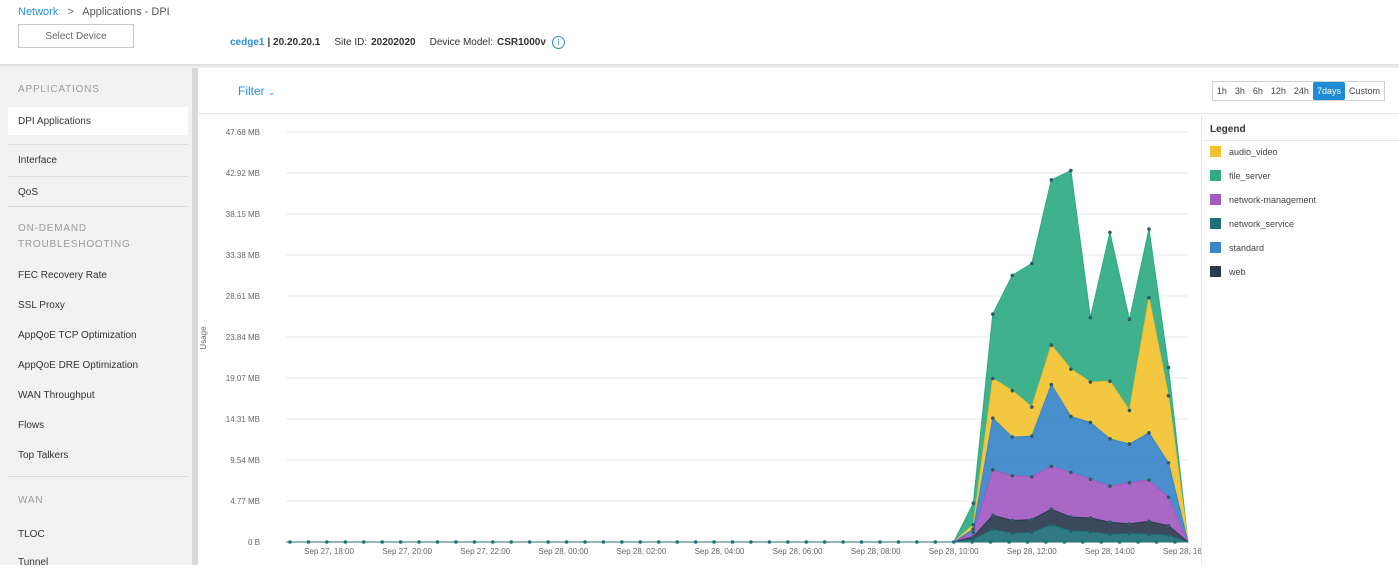 This screenshot has height=576, width=1399. I want to click on sidebar-item-appqoe-dre: AppQoE DRE Optimization, so click(94, 365).